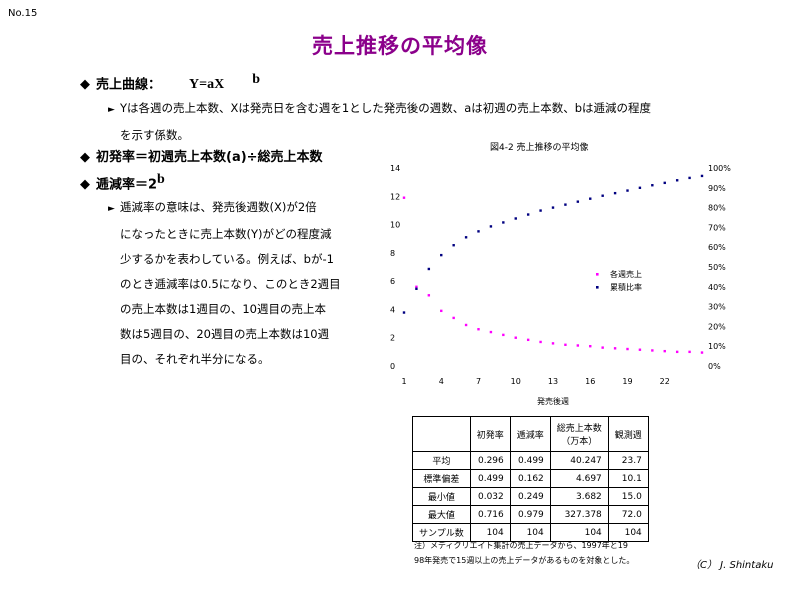  Describe the element at coordinates (392, 366) in the screenshot. I see `y-left-tick-label: 0` at that location.